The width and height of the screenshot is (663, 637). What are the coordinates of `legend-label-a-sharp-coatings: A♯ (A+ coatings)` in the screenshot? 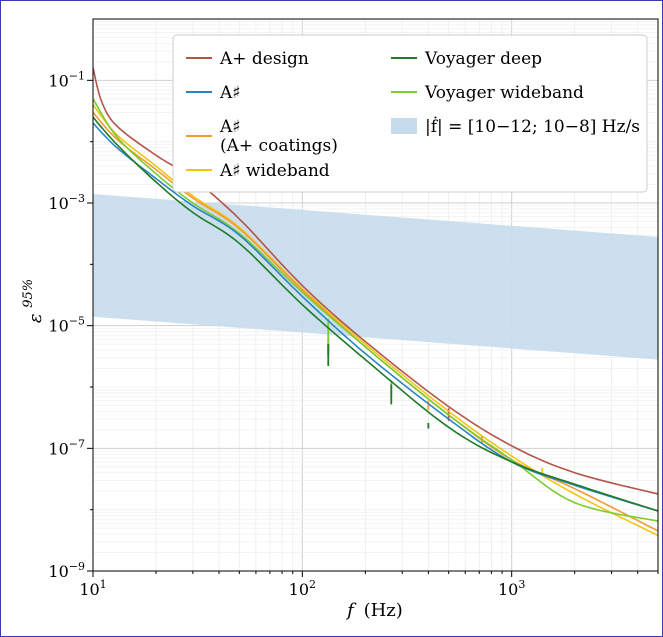 It's located at (278, 136).